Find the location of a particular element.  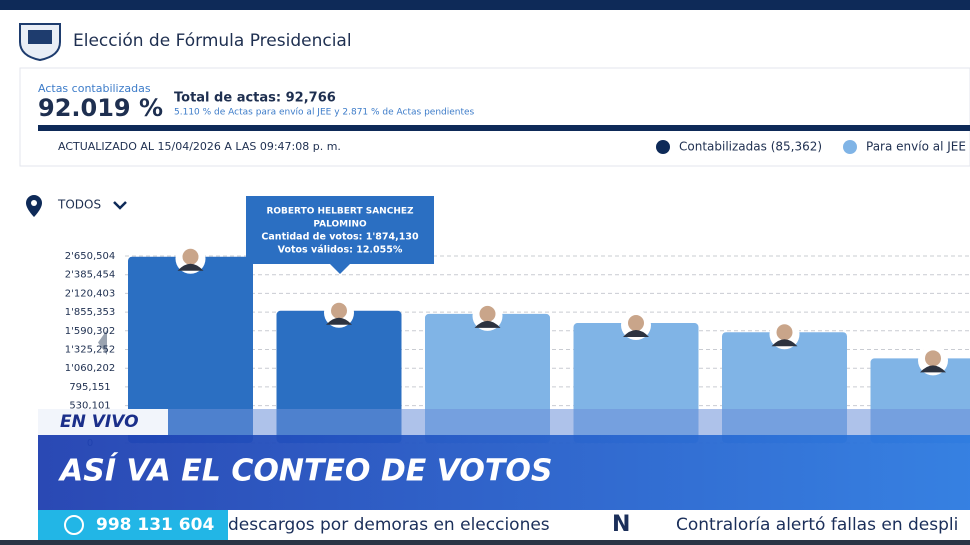

y-tick-label: 795,151 is located at coordinates (89, 387).